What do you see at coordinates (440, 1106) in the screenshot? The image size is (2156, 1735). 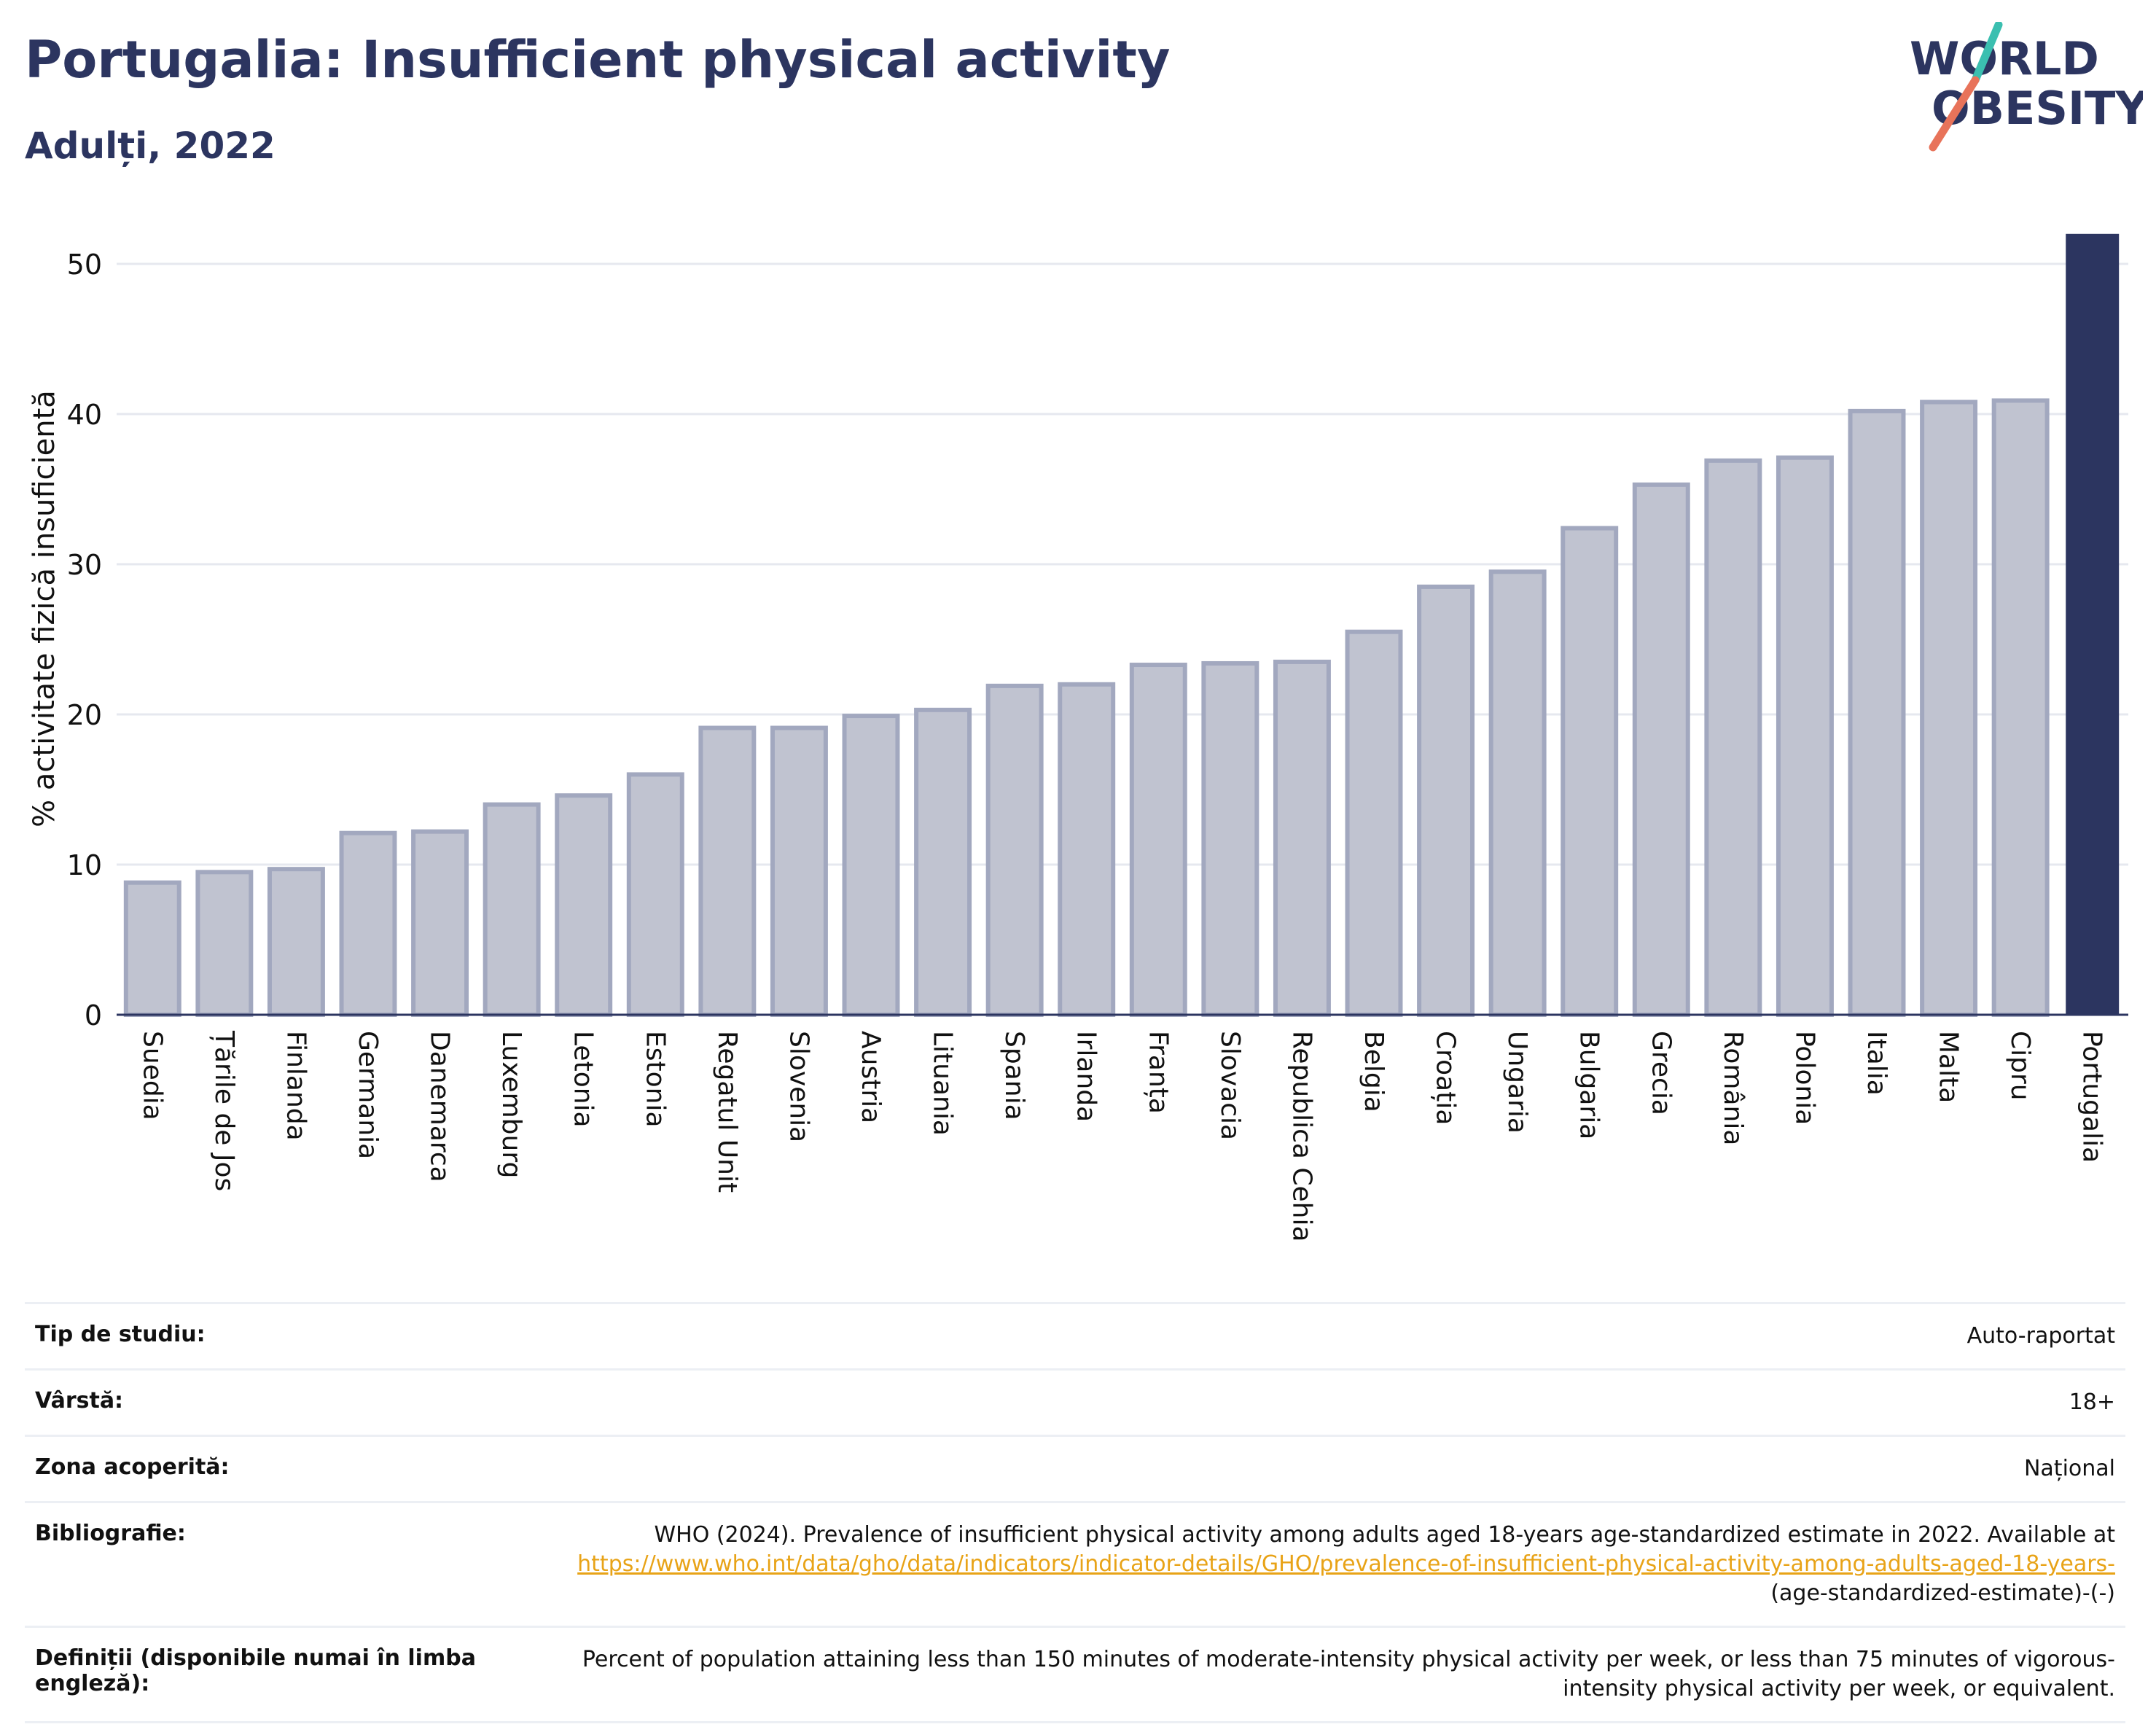 I see `x-tick-label: Danemarca` at bounding box center [440, 1106].